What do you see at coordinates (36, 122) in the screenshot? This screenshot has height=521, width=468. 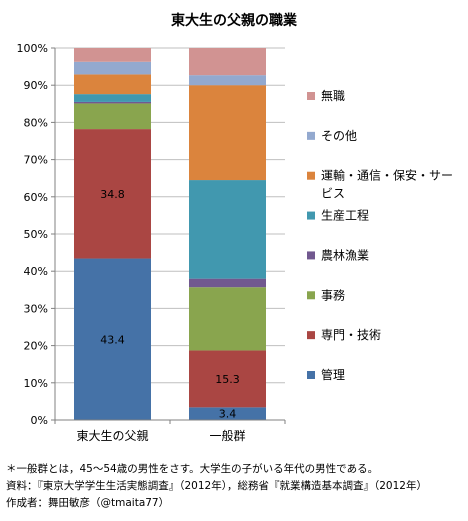 I see `y-tick-label: 80%` at bounding box center [36, 122].